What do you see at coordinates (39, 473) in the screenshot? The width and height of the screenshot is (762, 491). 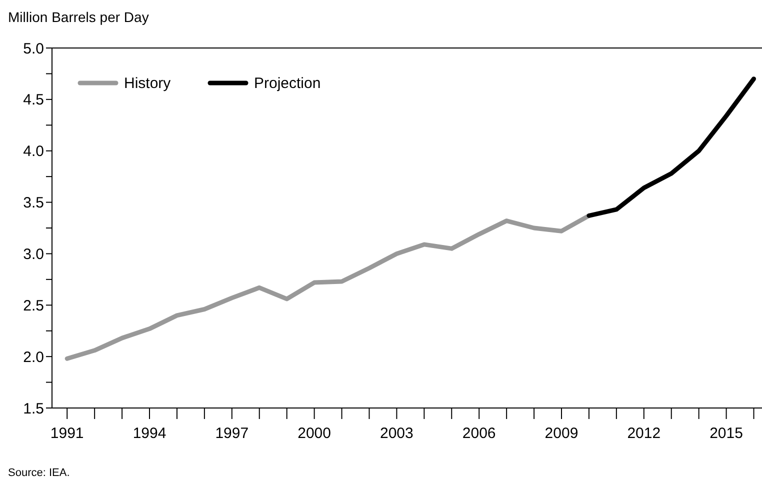 I see `source-note: Source: IEA.` at bounding box center [39, 473].